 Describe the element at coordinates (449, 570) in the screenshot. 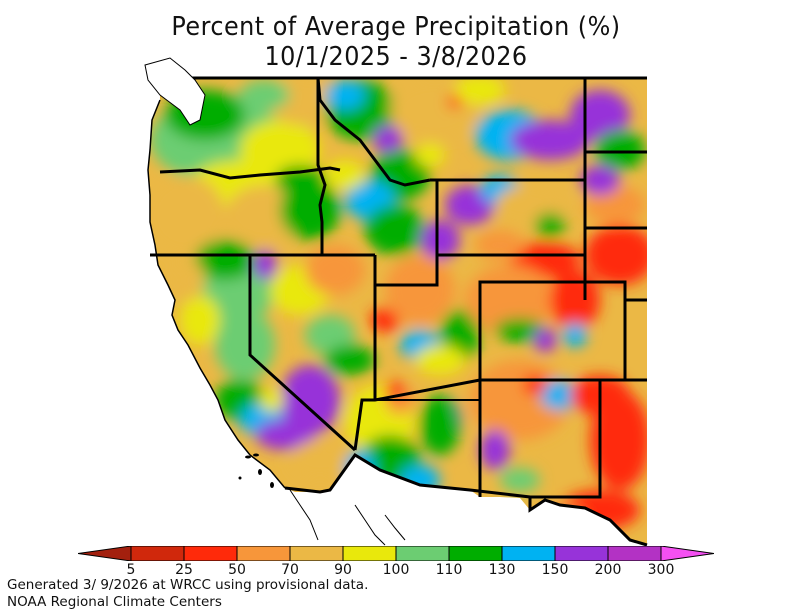

I see `legend-tick: 110` at that location.